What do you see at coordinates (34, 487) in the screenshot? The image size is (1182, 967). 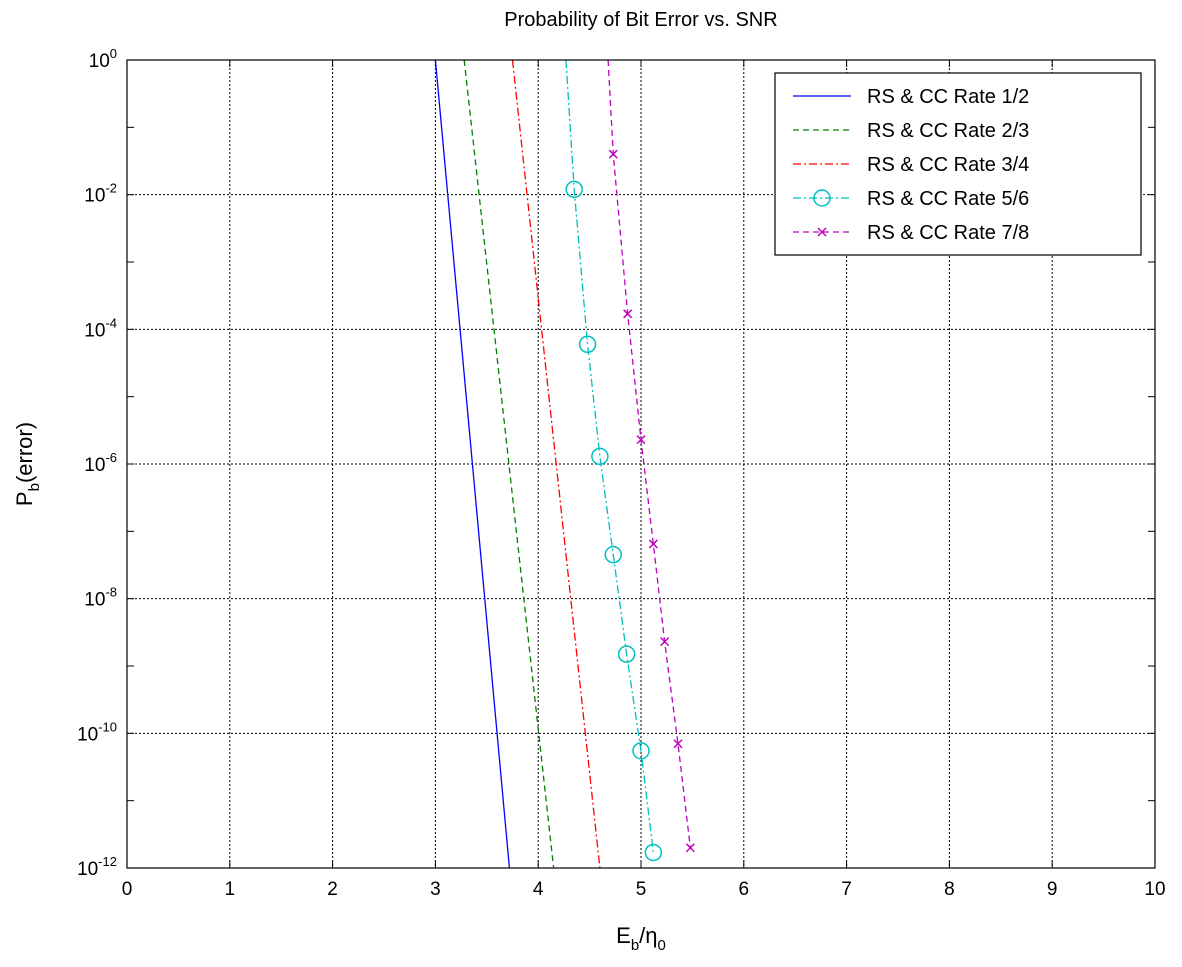 I see `y-axis-label-sub: b` at bounding box center [34, 487].